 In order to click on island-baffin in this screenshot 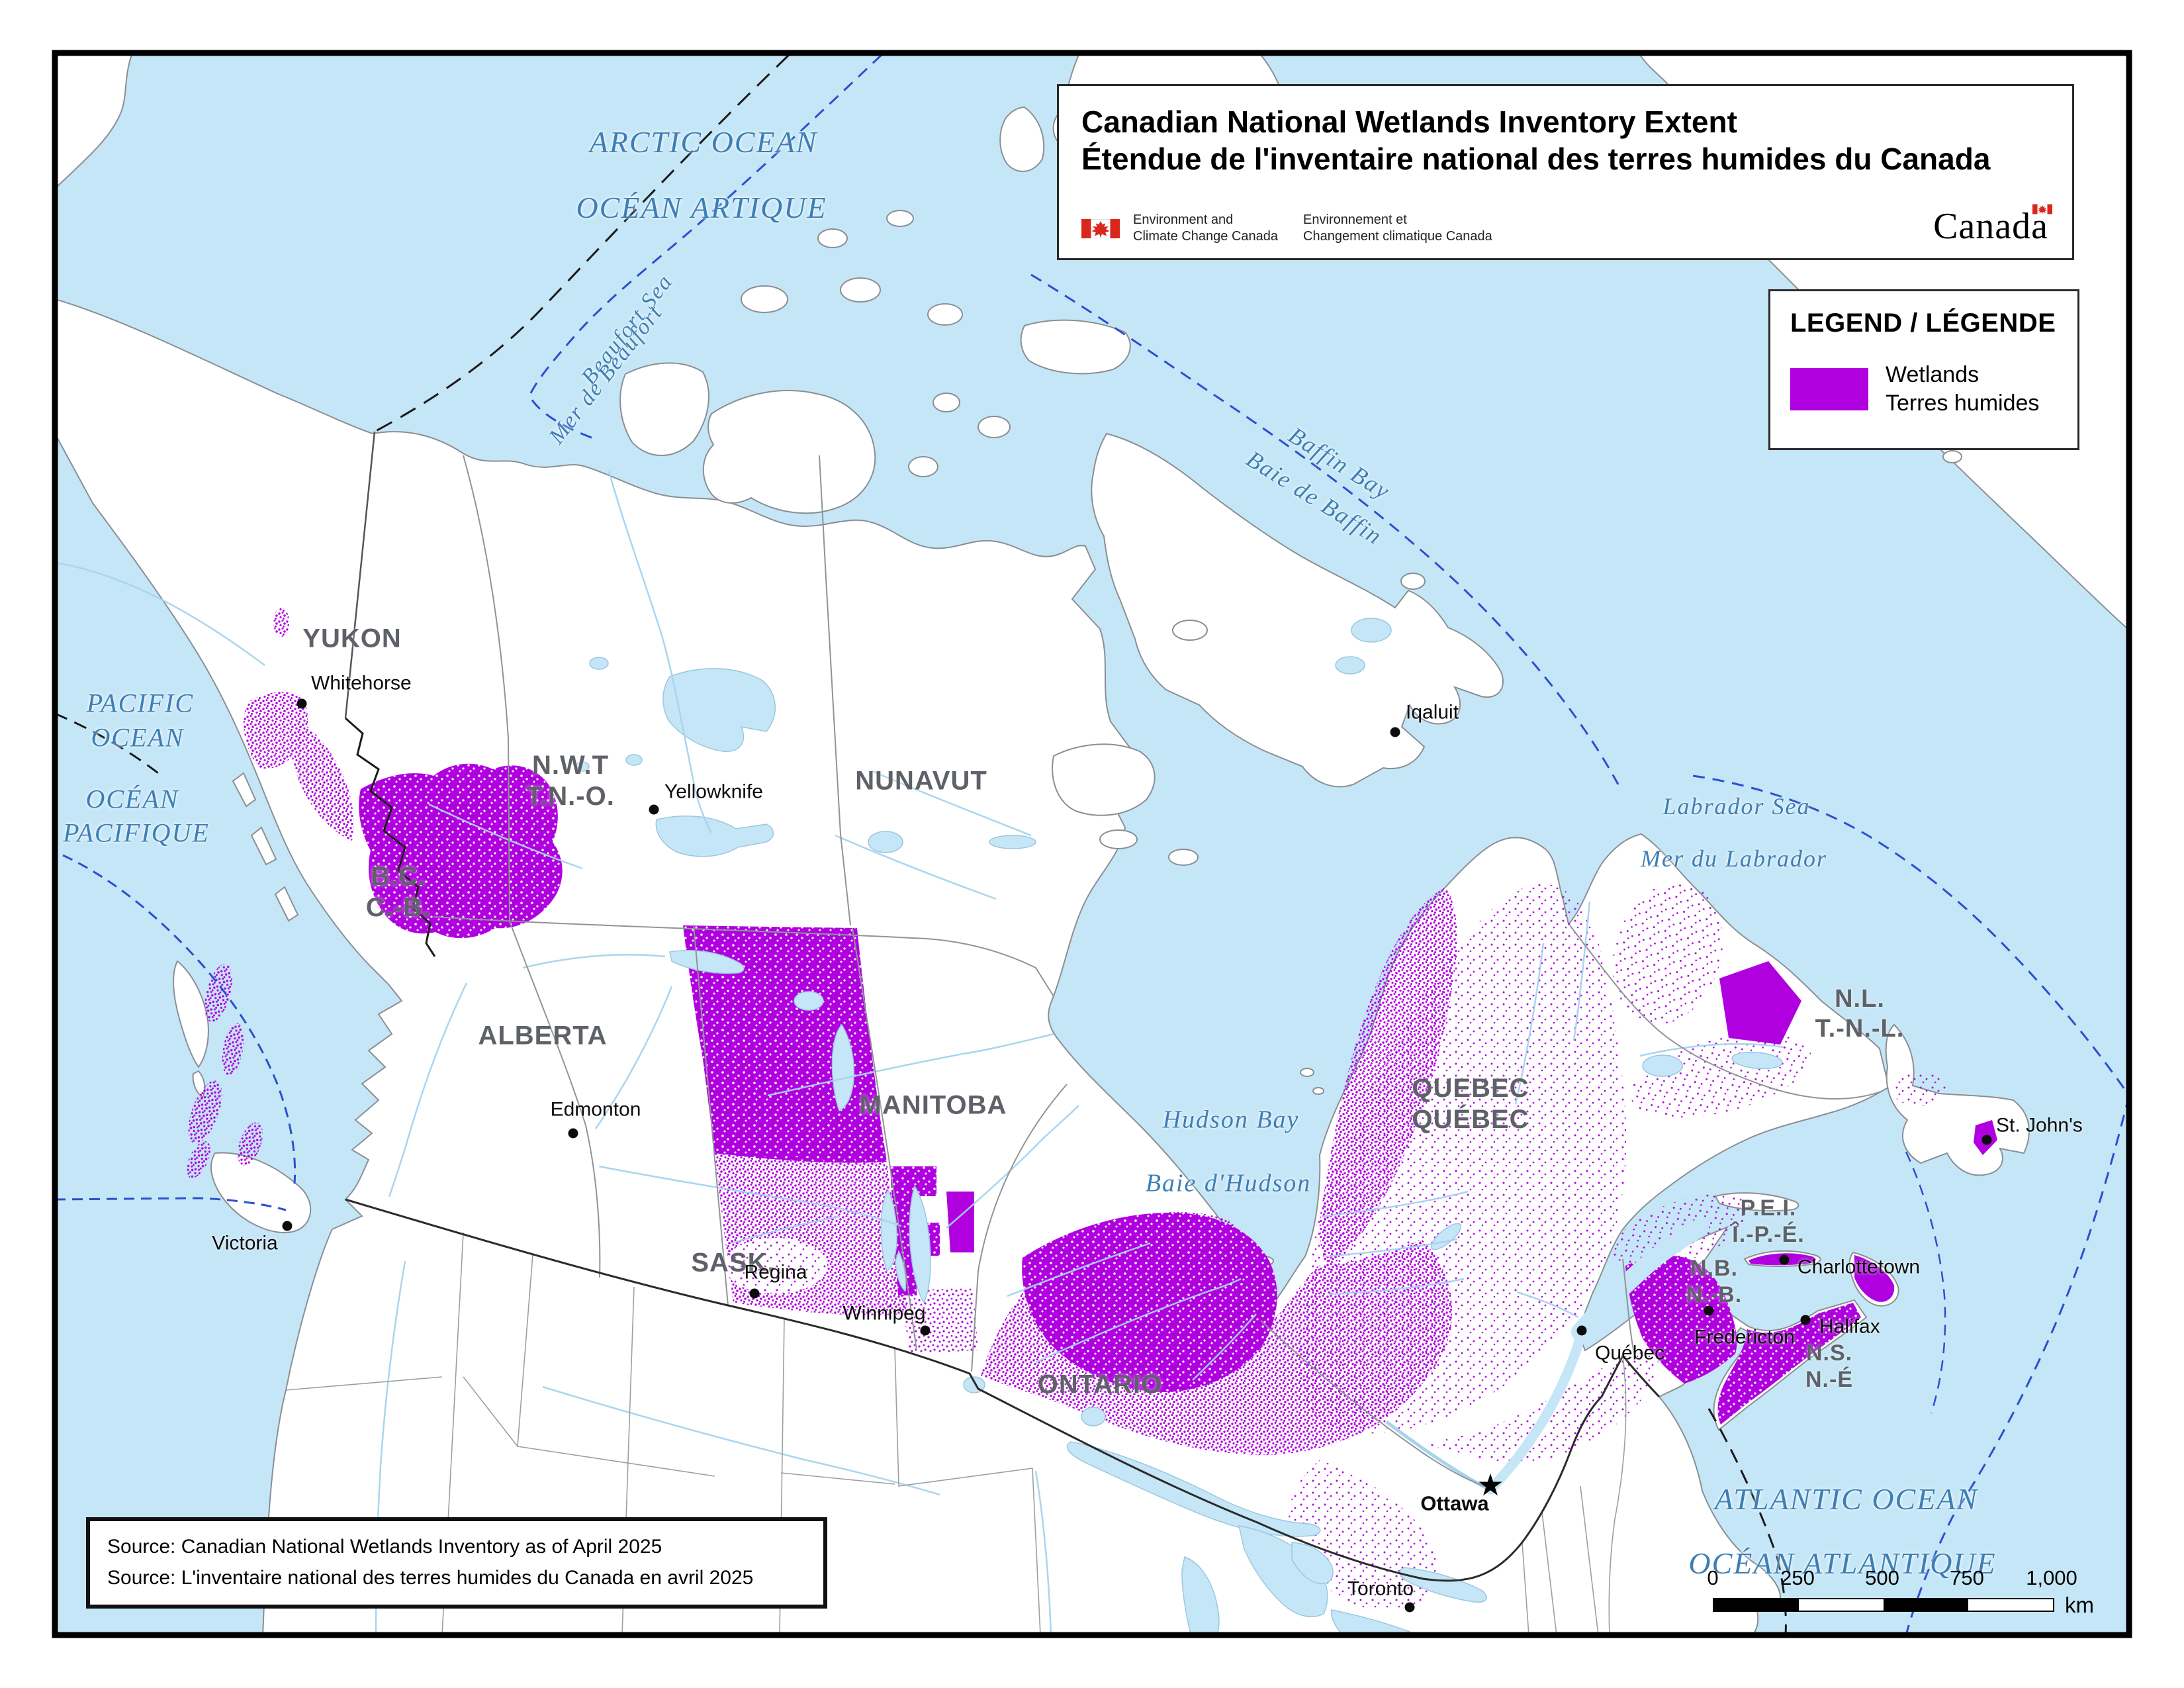, I will do `click(1297, 610)`.